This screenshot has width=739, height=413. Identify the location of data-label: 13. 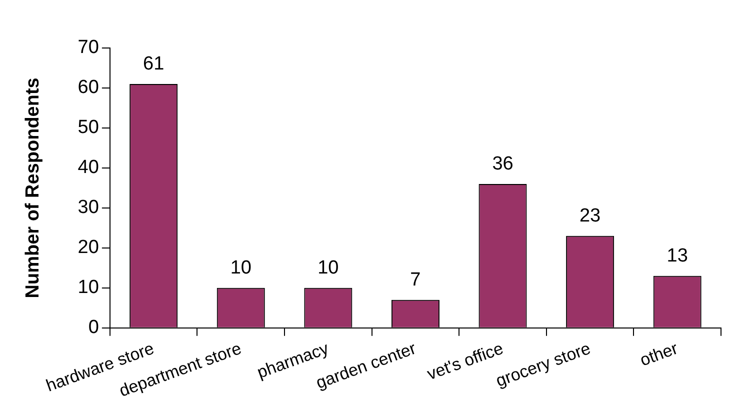
(677, 256).